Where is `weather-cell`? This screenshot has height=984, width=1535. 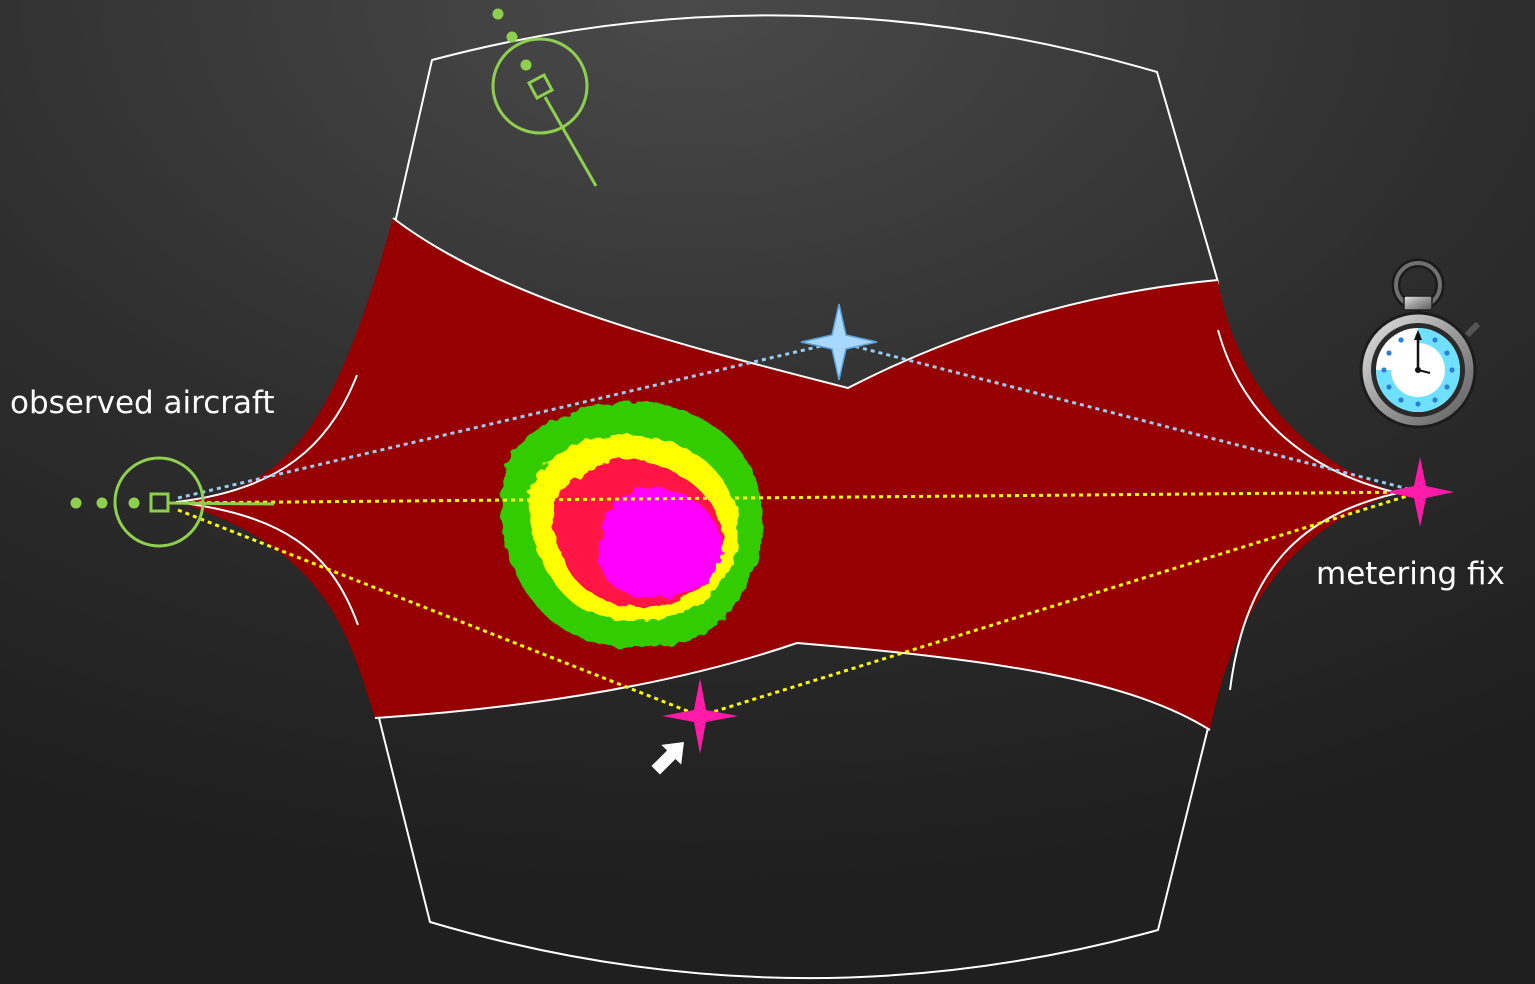 weather-cell is located at coordinates (632, 524).